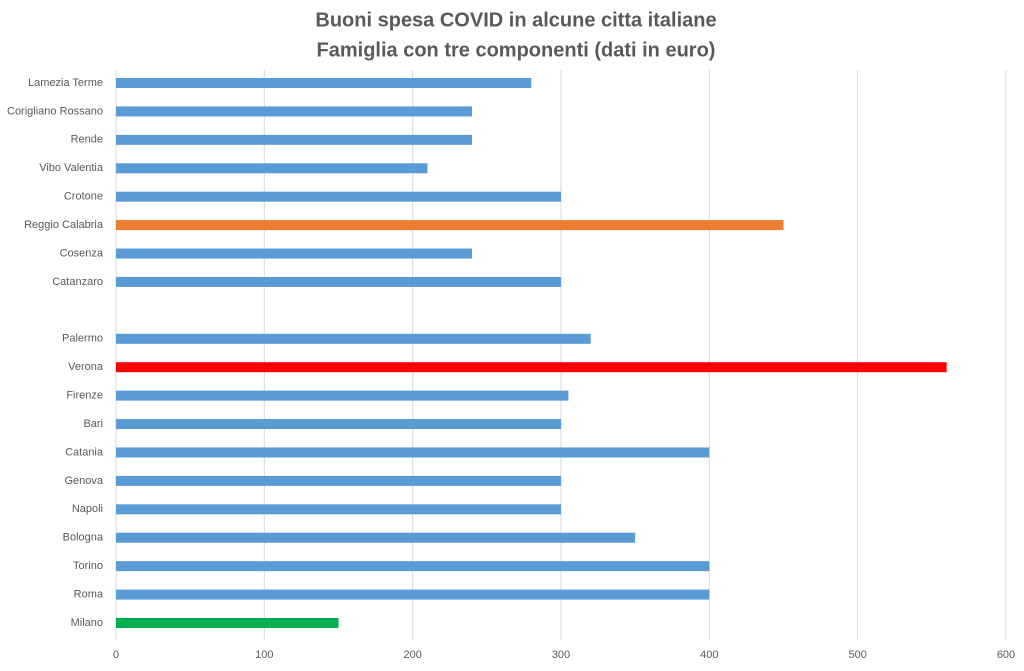  I want to click on x-tick-label: 200, so click(412, 655).